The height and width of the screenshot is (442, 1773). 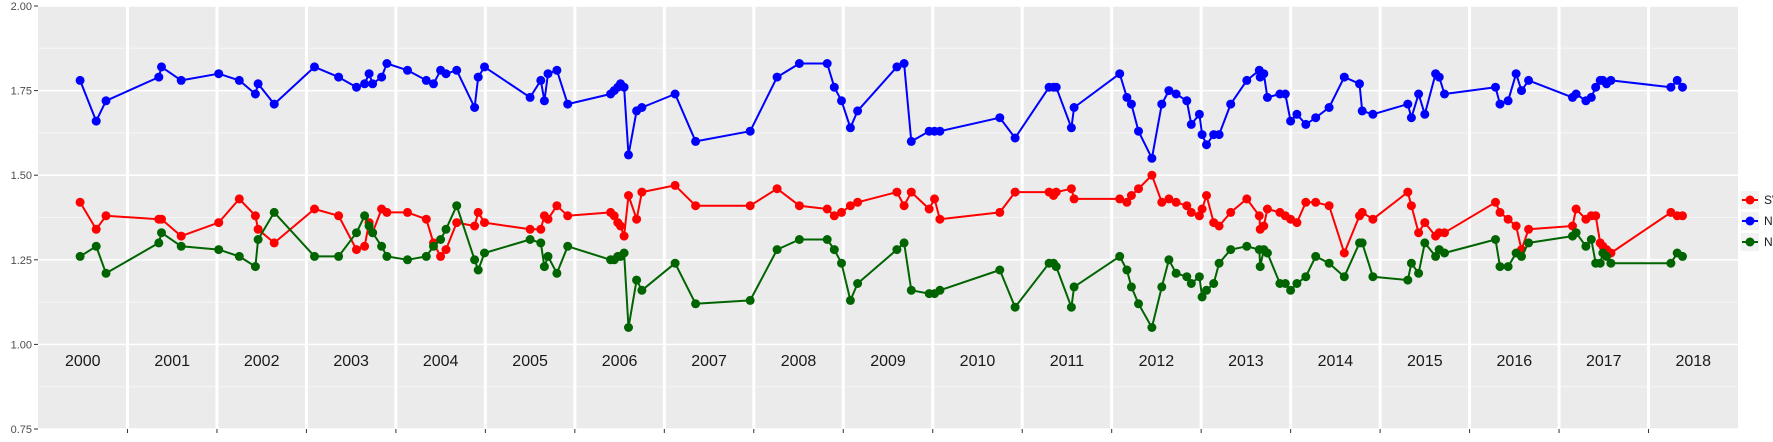 What do you see at coordinates (21, 261) in the screenshot?
I see `y-tick-label: 1.25` at bounding box center [21, 261].